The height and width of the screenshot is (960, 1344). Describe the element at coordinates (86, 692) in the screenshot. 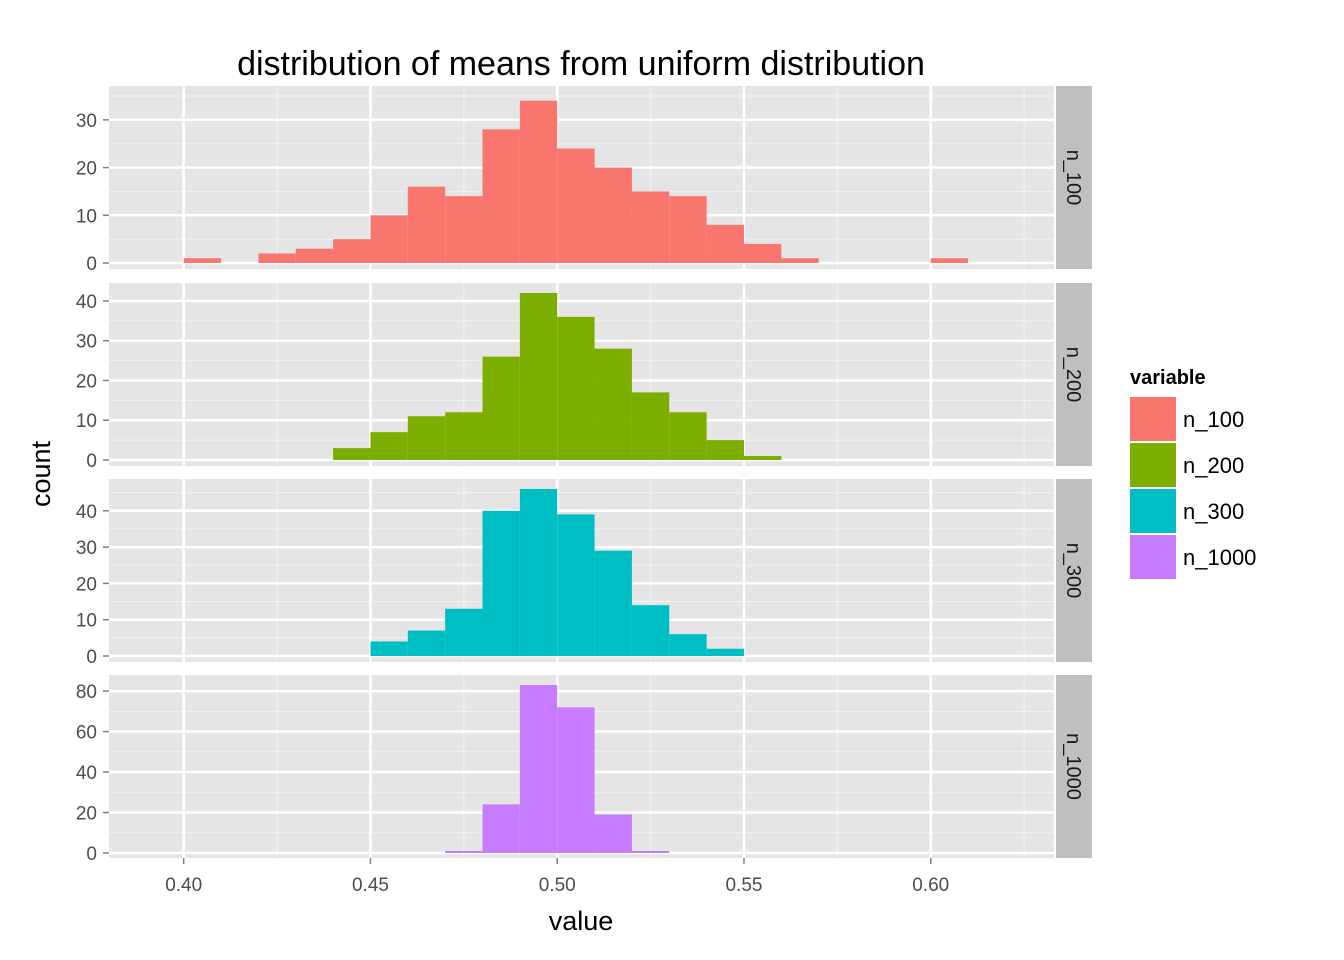

I see `y-tick-label: 80` at that location.